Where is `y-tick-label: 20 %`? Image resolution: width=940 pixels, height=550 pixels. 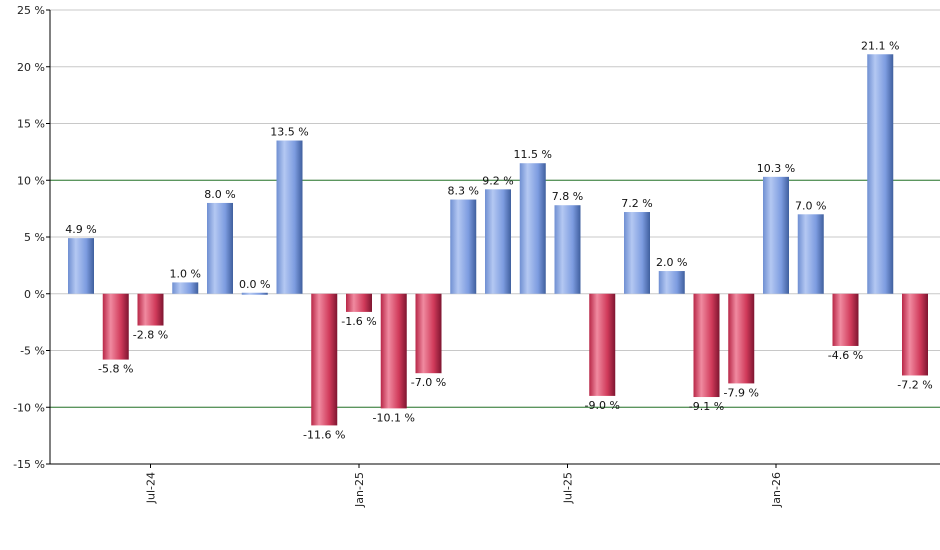
y-tick-label: 20 % is located at coordinates (31, 67).